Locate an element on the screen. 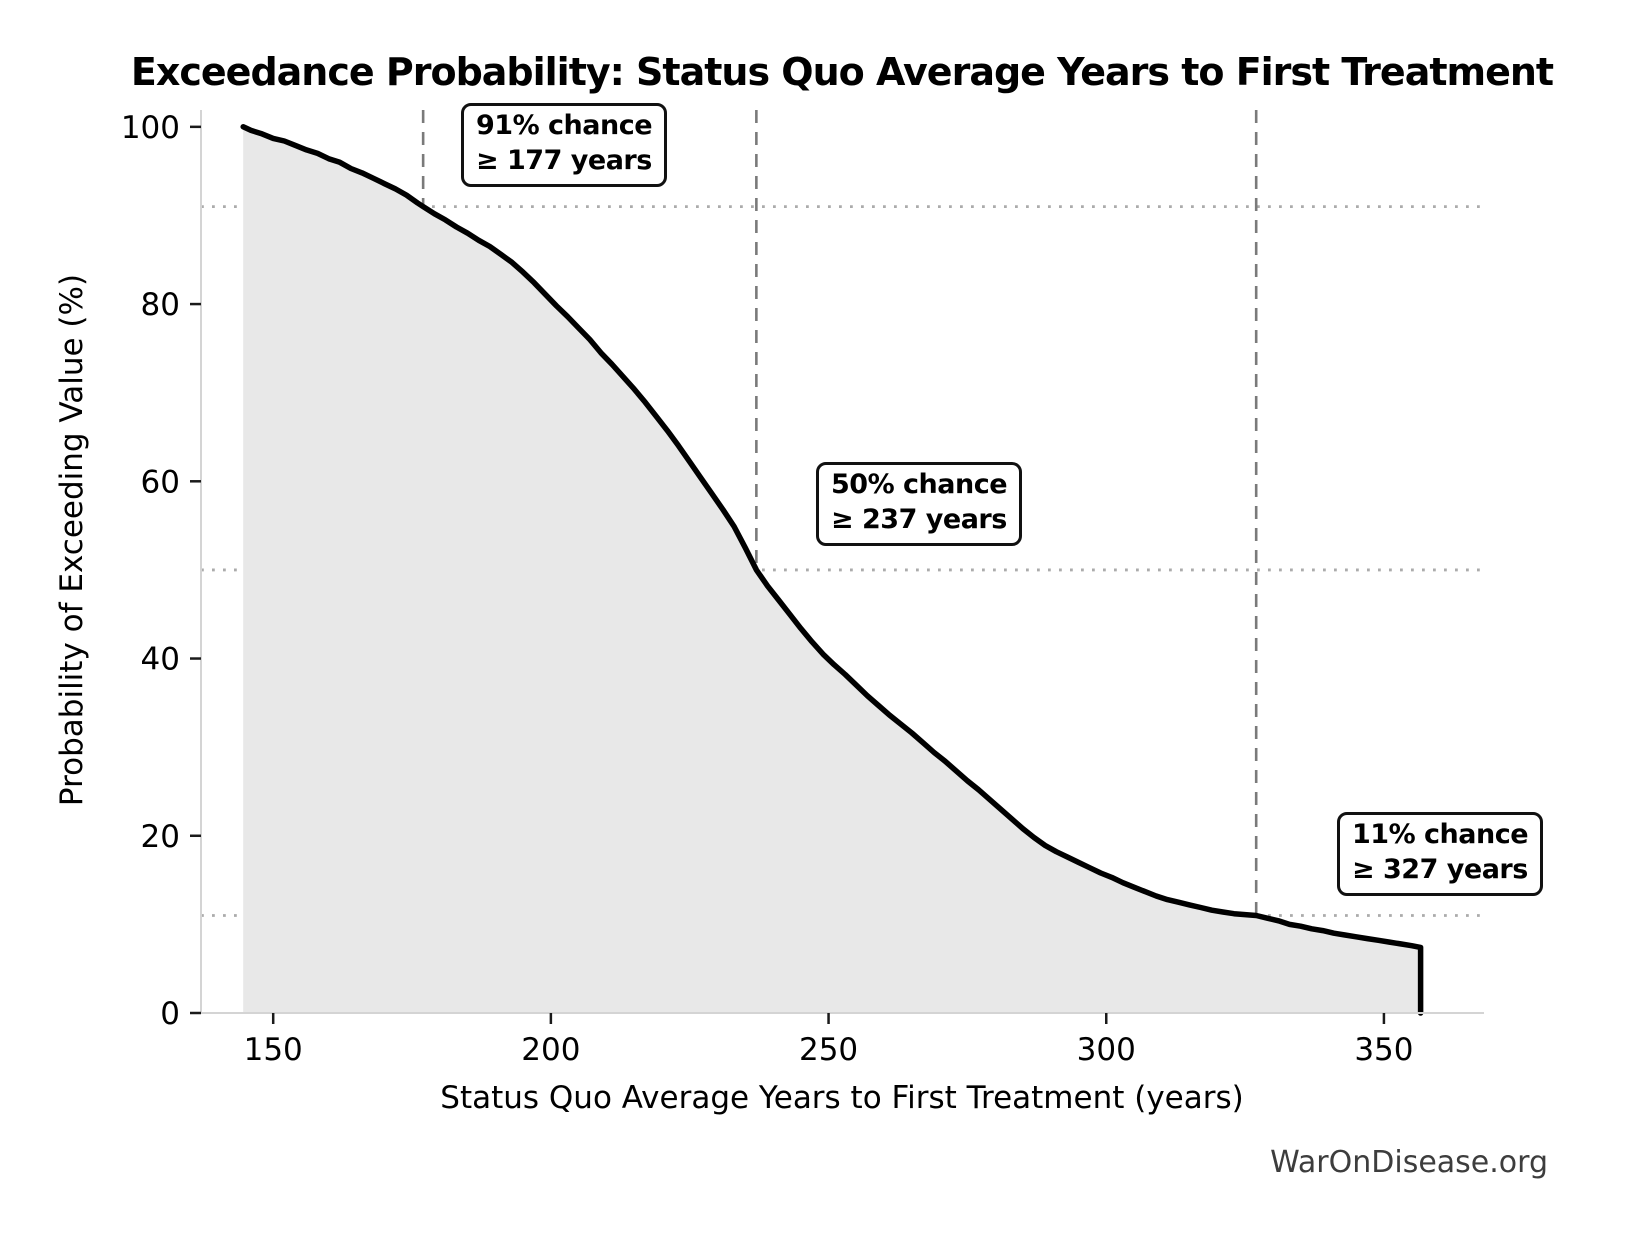  annotation-50pct-line2: ≥ 237 years is located at coordinates (919, 519).